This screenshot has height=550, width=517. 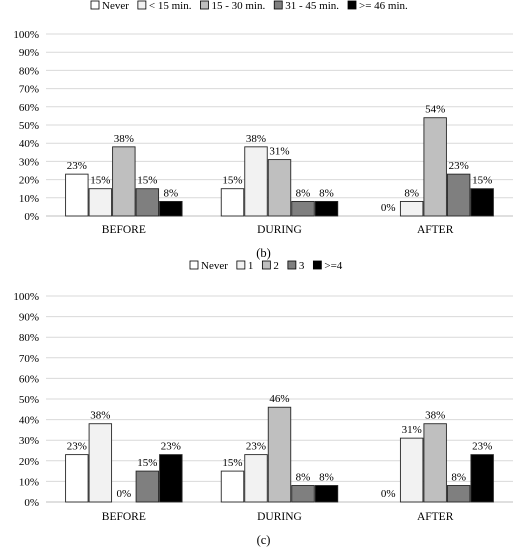 What do you see at coordinates (264, 540) in the screenshot?
I see `figure-caption: (c)` at bounding box center [264, 540].